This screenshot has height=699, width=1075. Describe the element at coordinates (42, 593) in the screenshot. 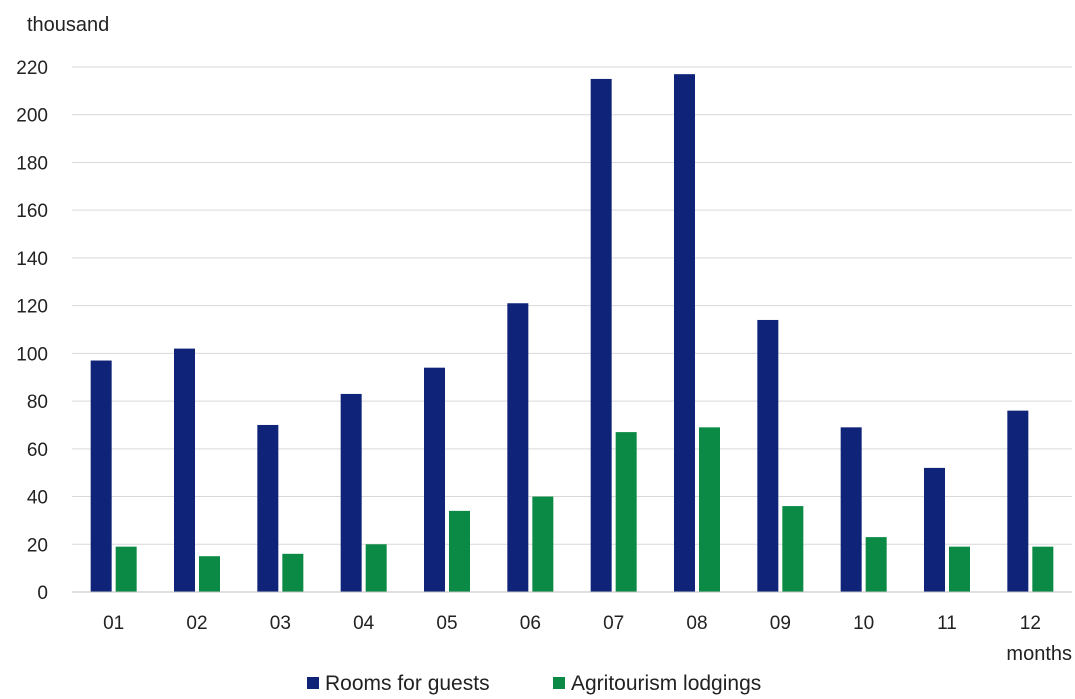

I see `y-tick-label: 0` at that location.